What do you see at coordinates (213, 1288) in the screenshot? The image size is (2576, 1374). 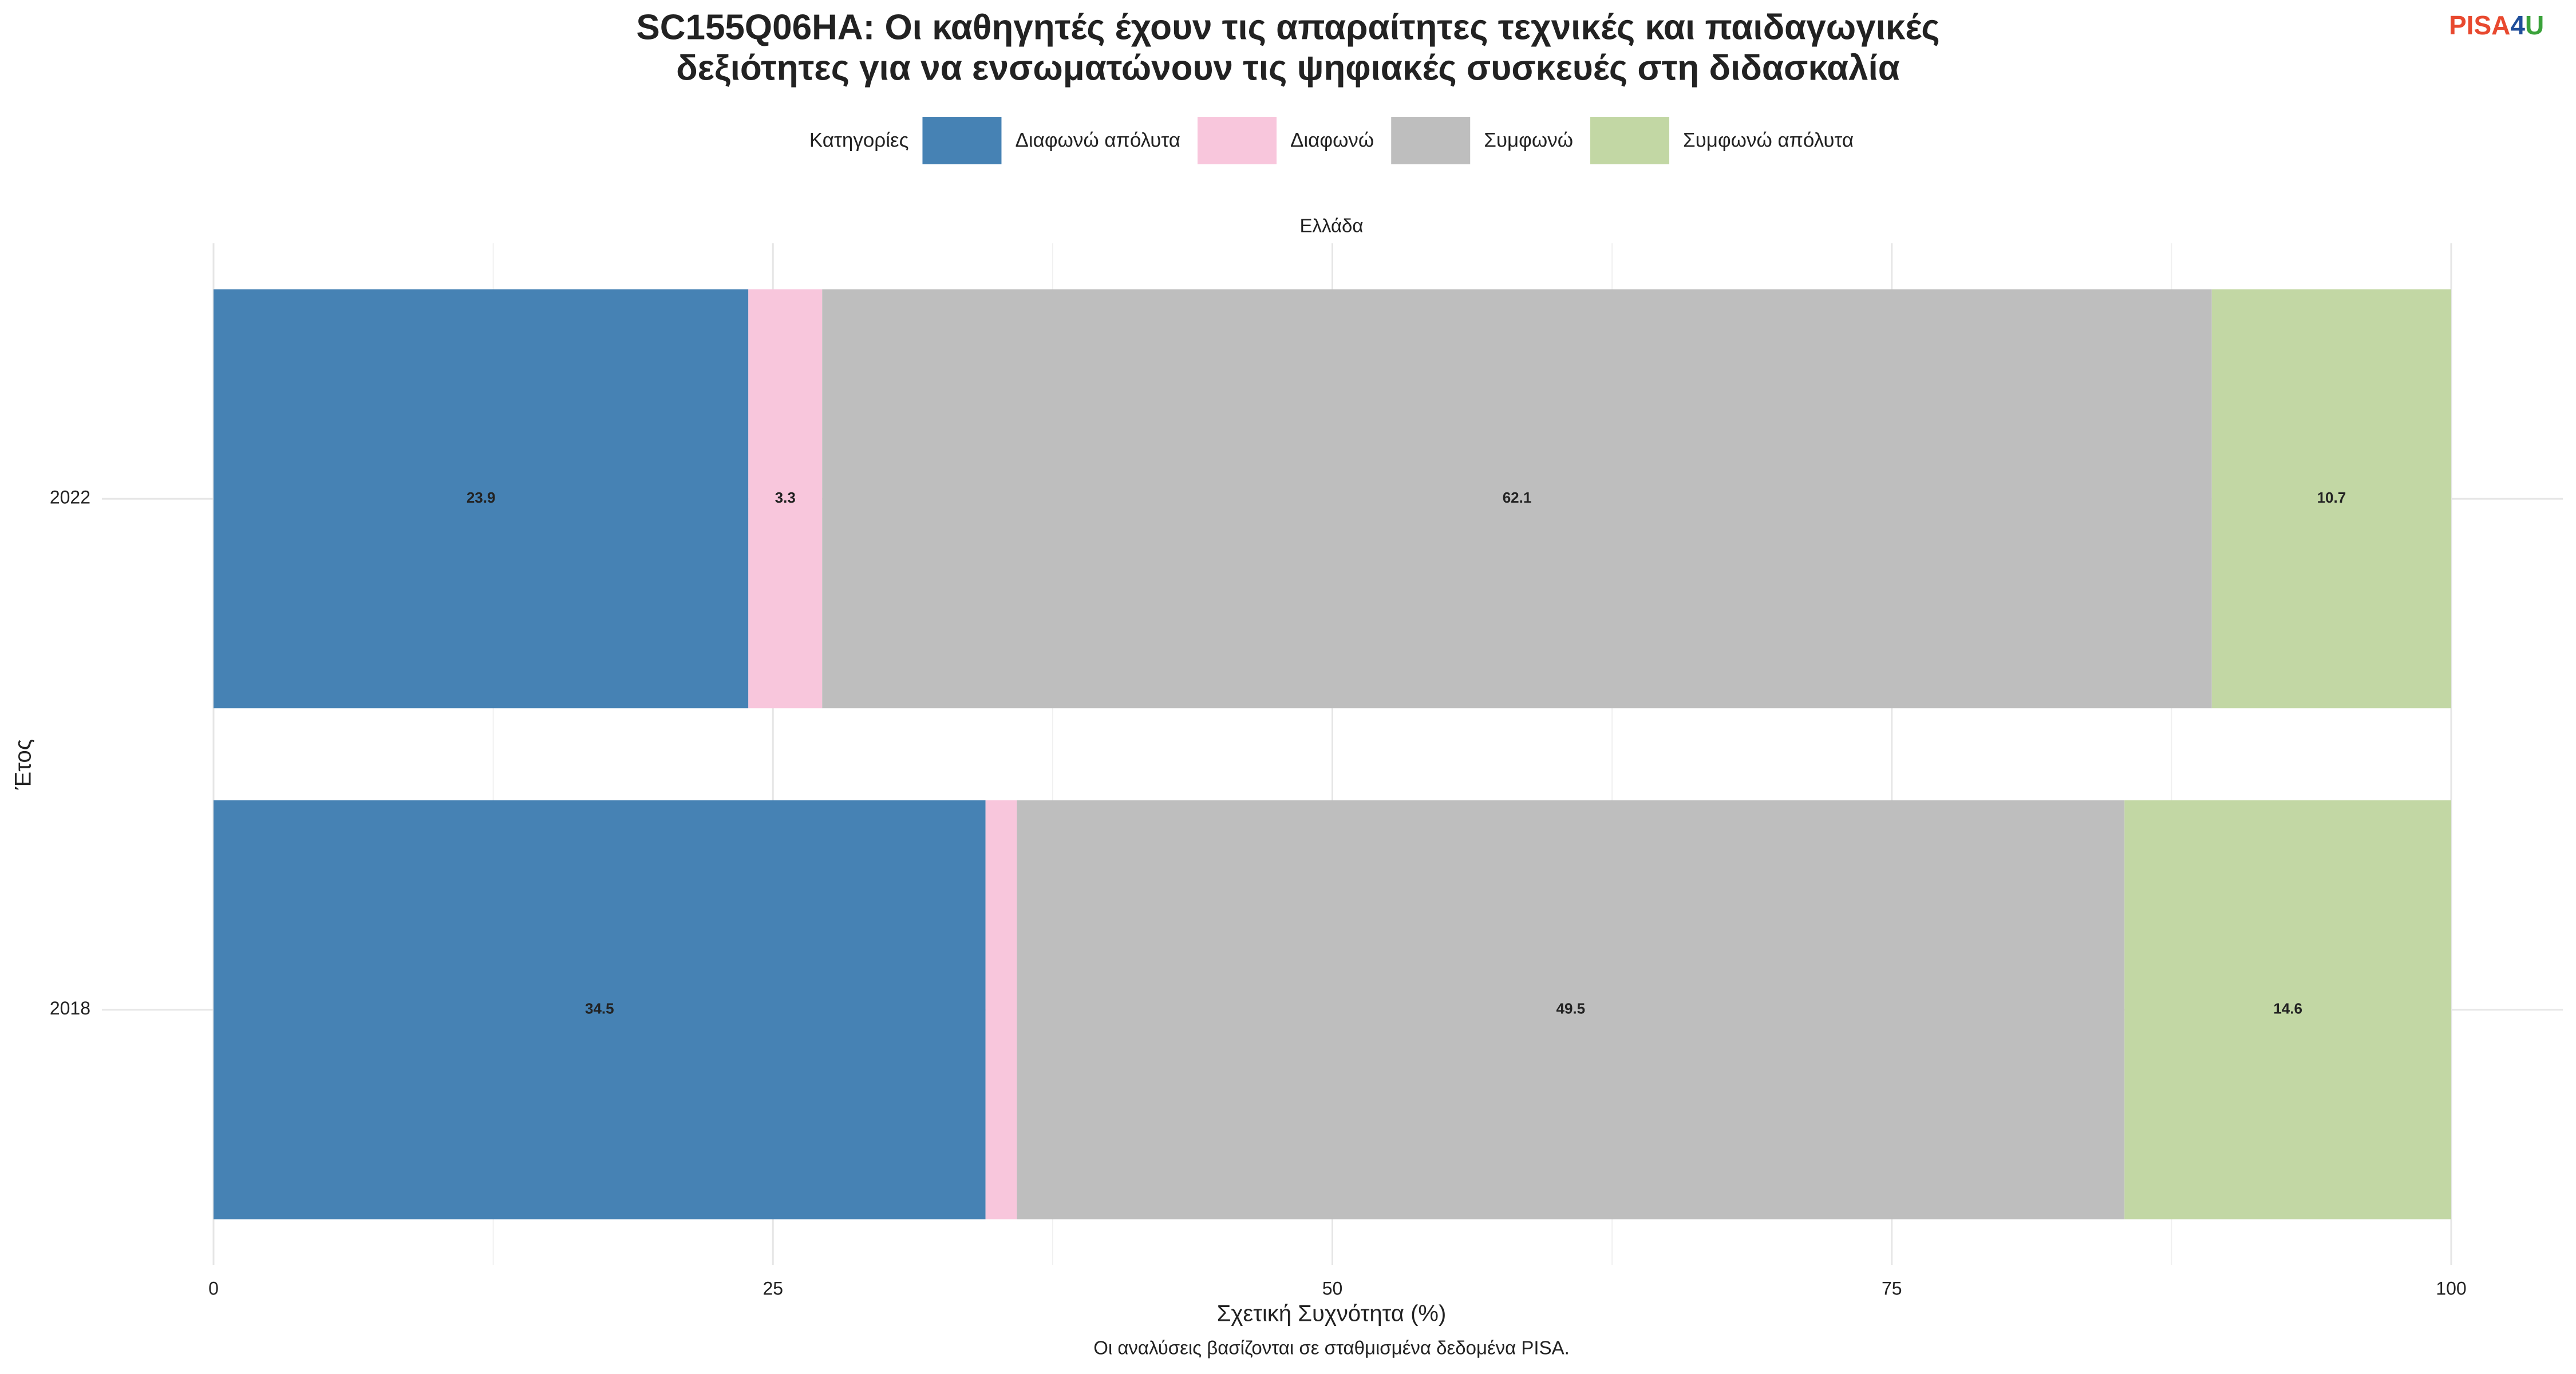 I see `x-tick-label: 0` at bounding box center [213, 1288].